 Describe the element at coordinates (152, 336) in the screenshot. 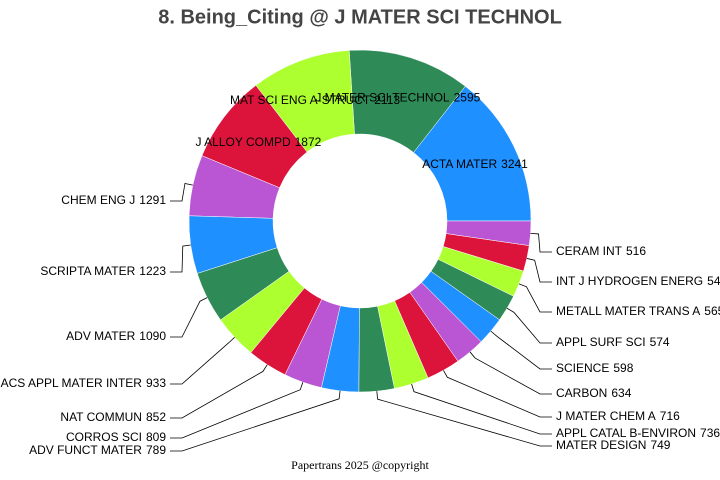

I see `label-value: 1090` at that location.